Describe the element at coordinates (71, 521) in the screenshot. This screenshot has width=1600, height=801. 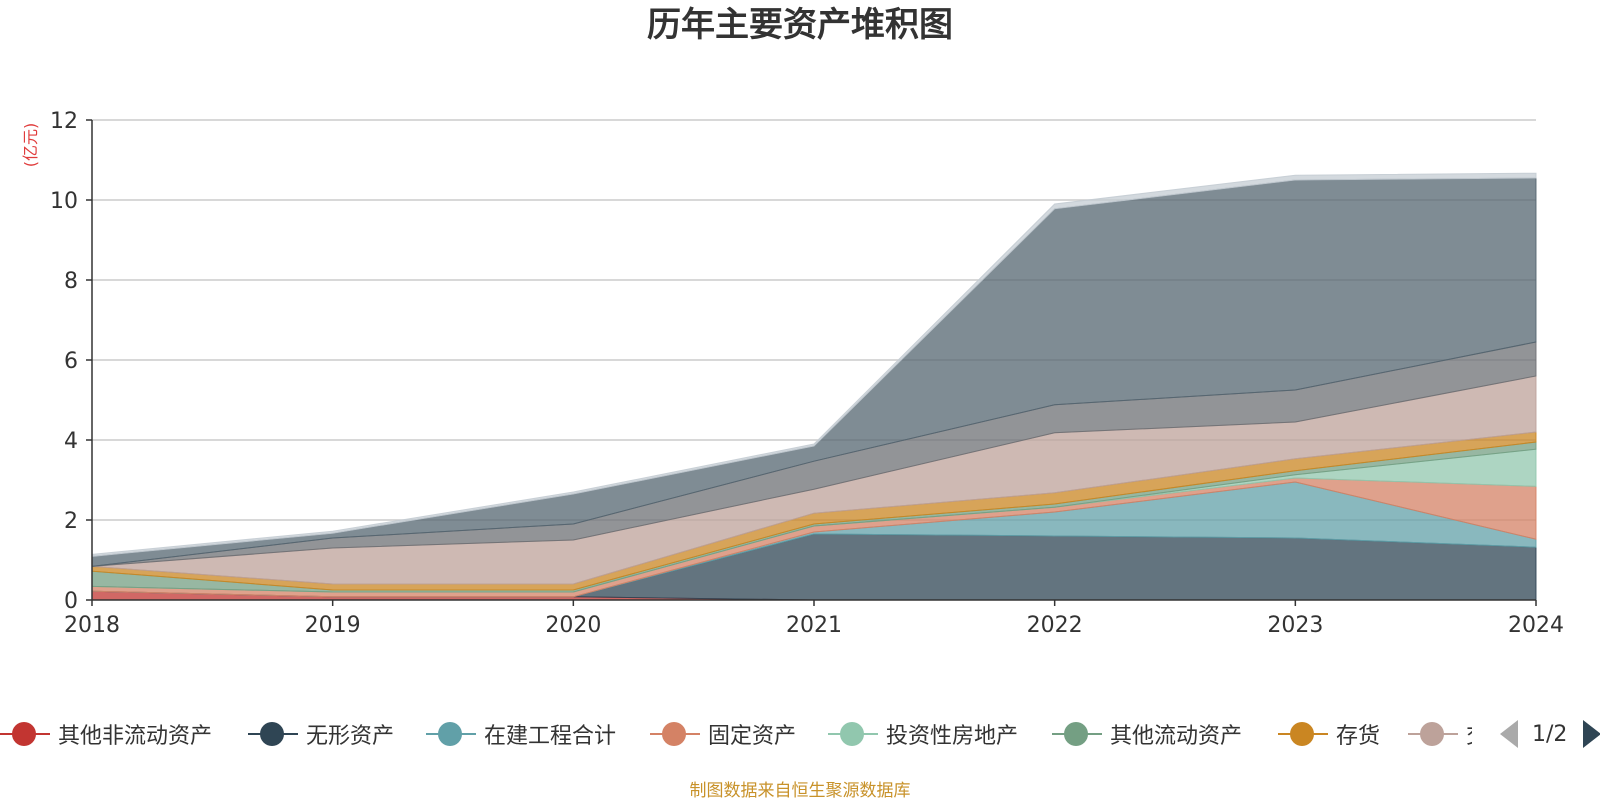
I see `y-tick-label: 2` at that location.